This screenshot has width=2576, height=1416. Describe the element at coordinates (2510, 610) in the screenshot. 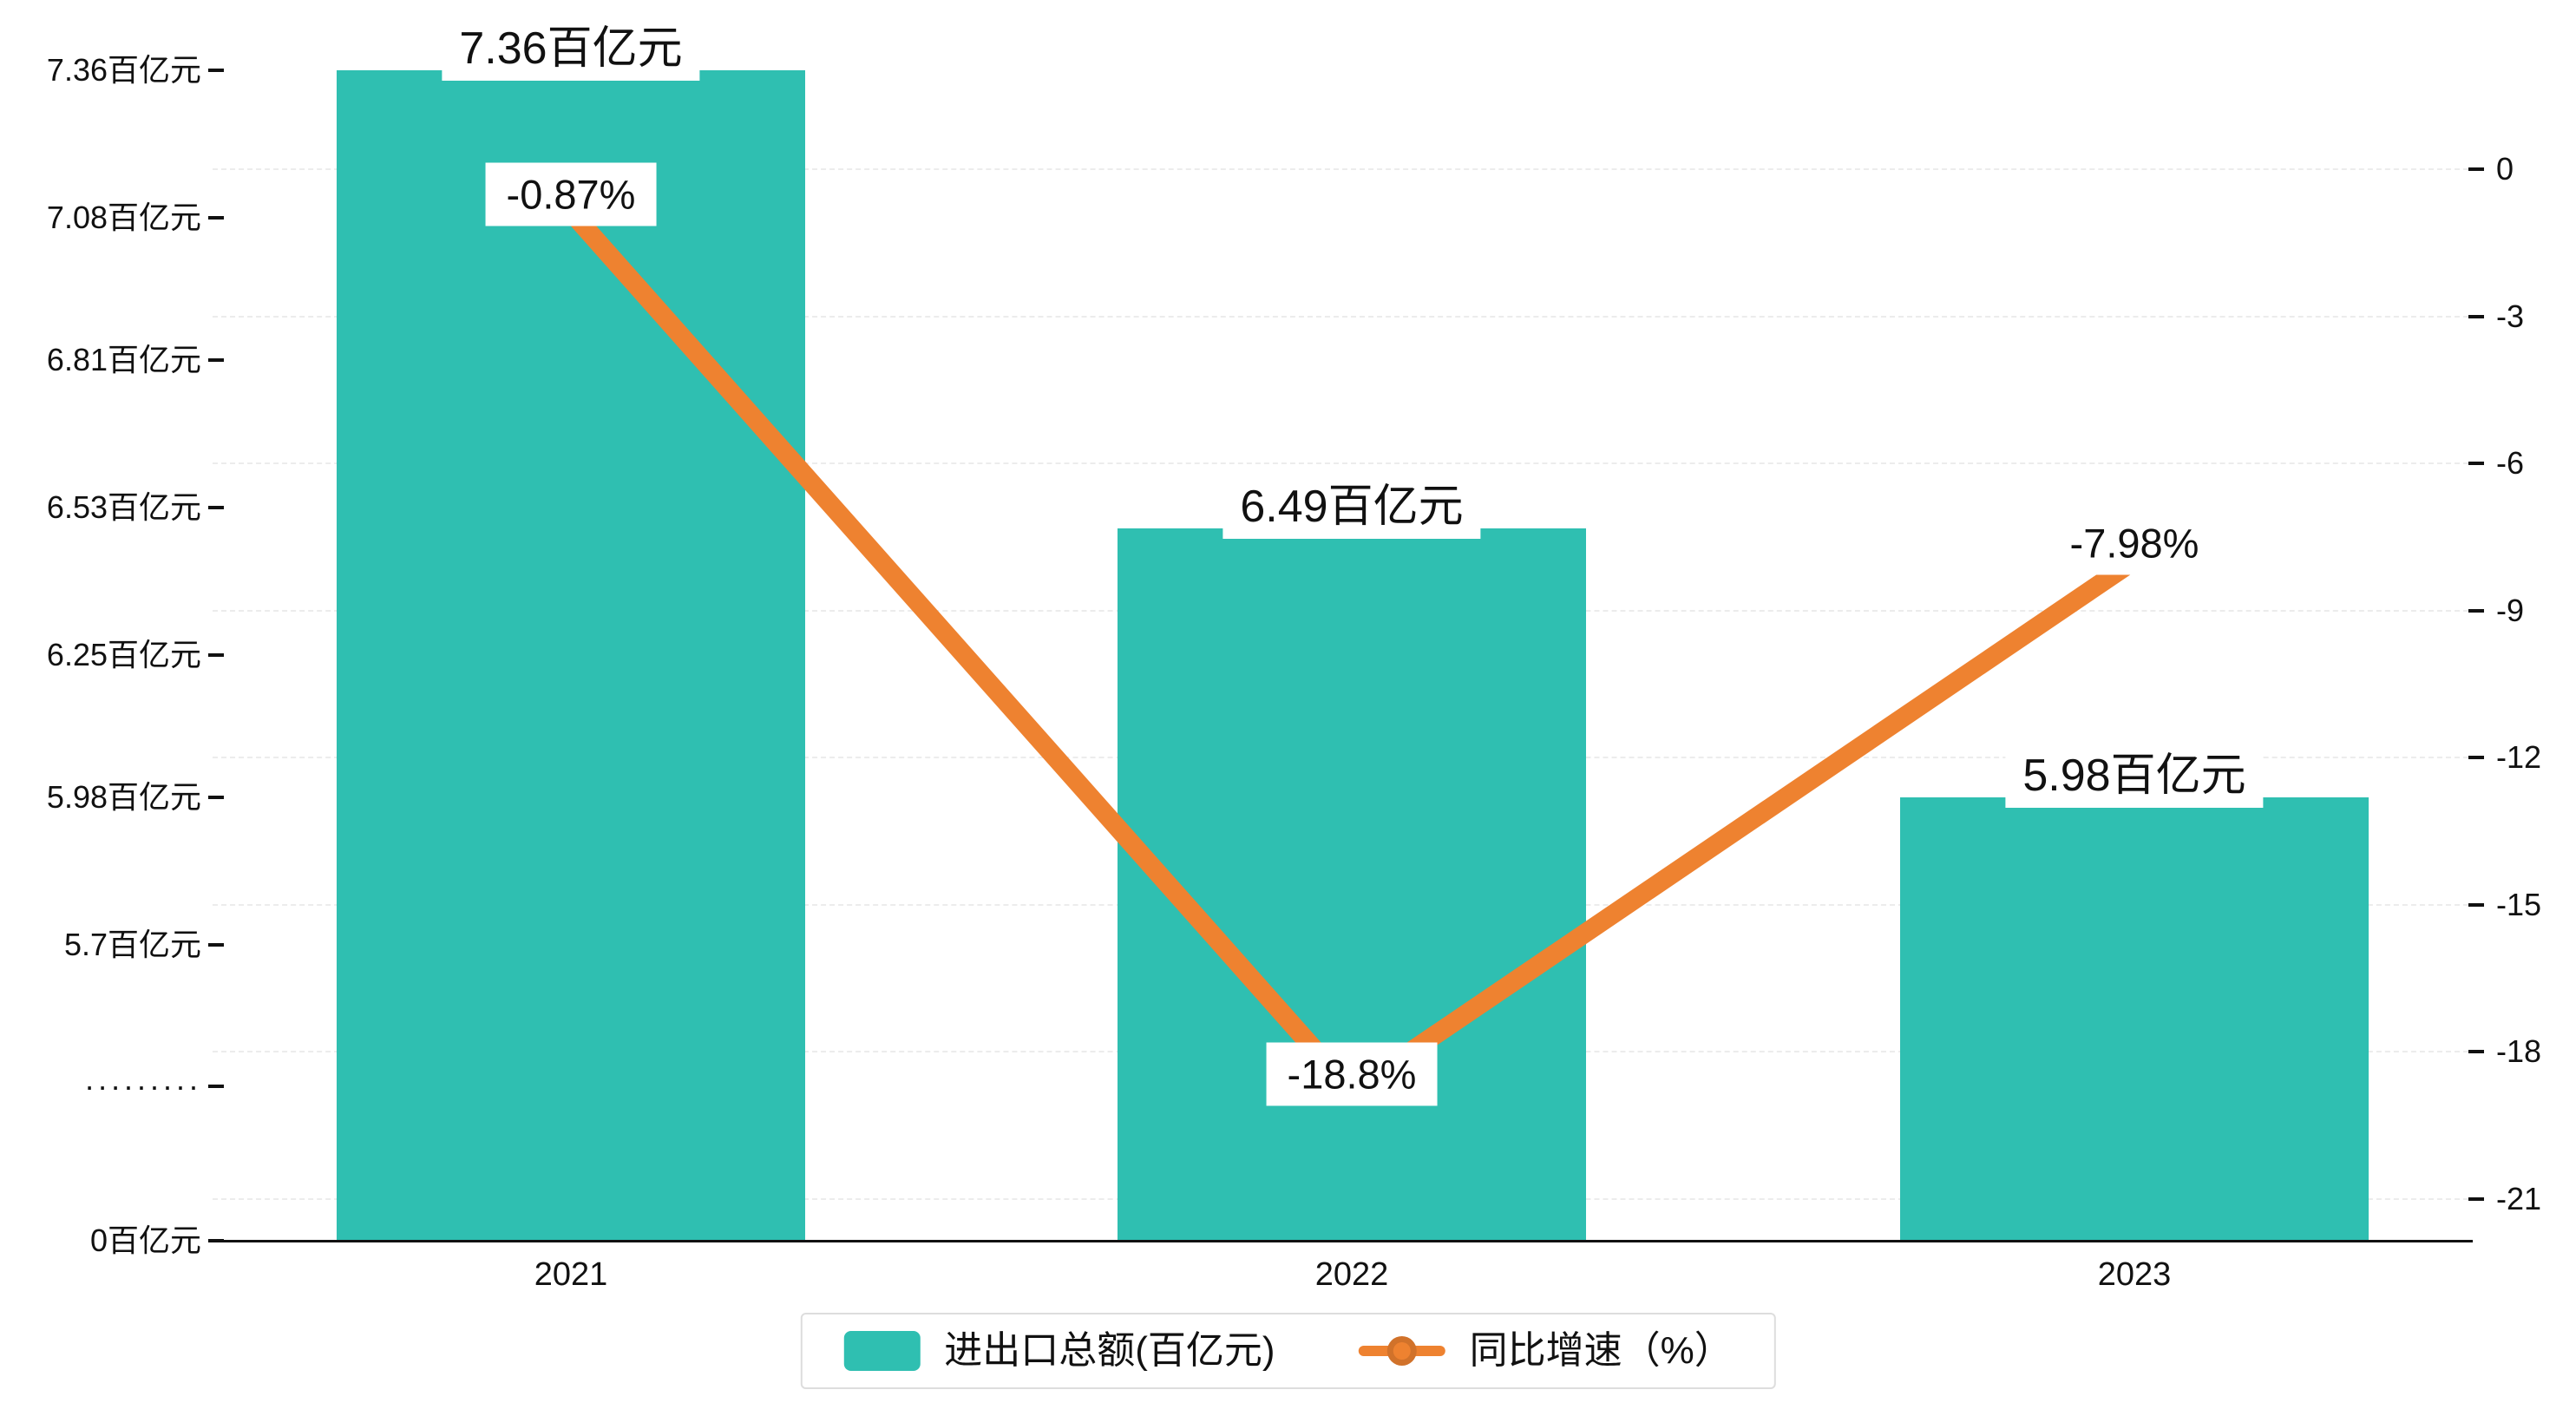

I see `right-axis-tick-label: -9` at that location.